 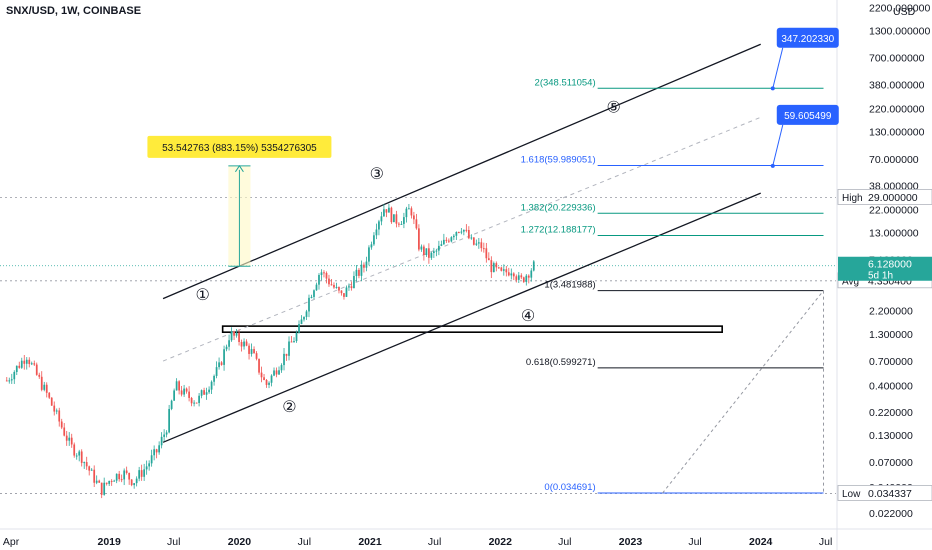 I want to click on y-tick-label: 2.200000, so click(x=891, y=312).